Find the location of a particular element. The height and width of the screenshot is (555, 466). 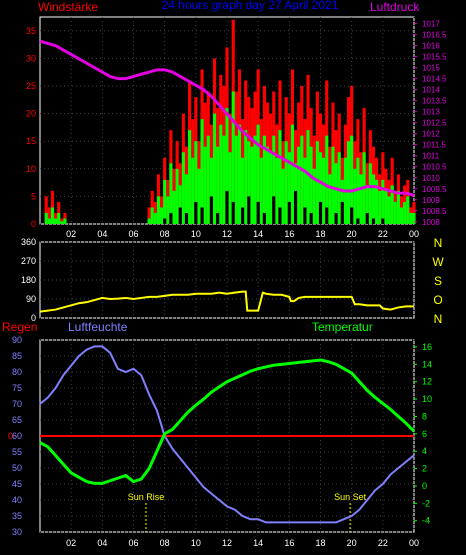

wind-direction-line is located at coordinates (226, 301).